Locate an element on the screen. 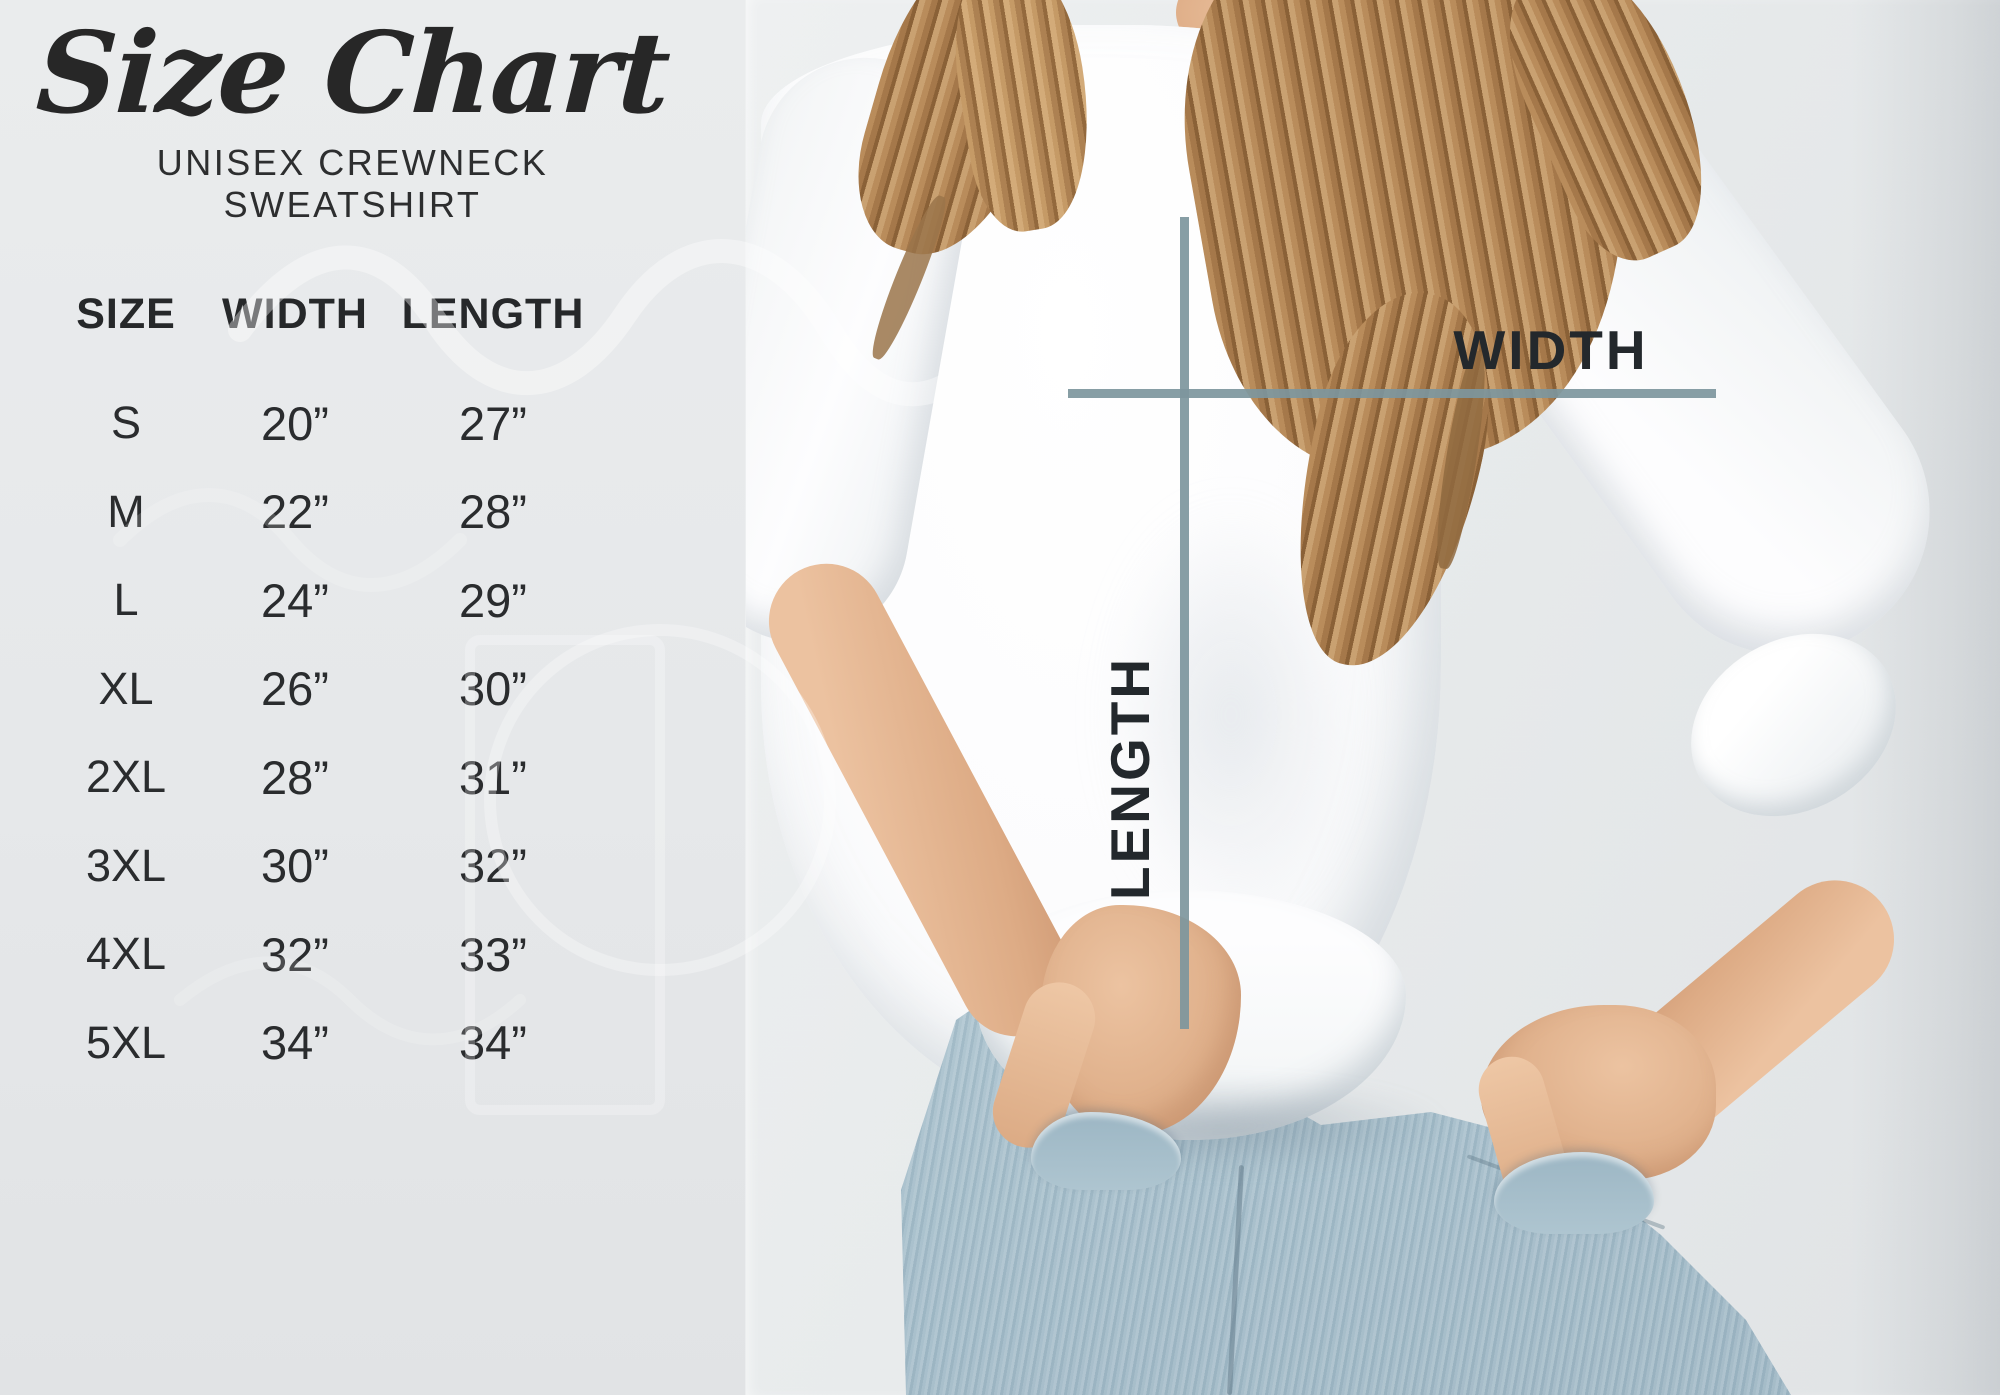  width-label: WIDTH is located at coordinates (1551, 350).